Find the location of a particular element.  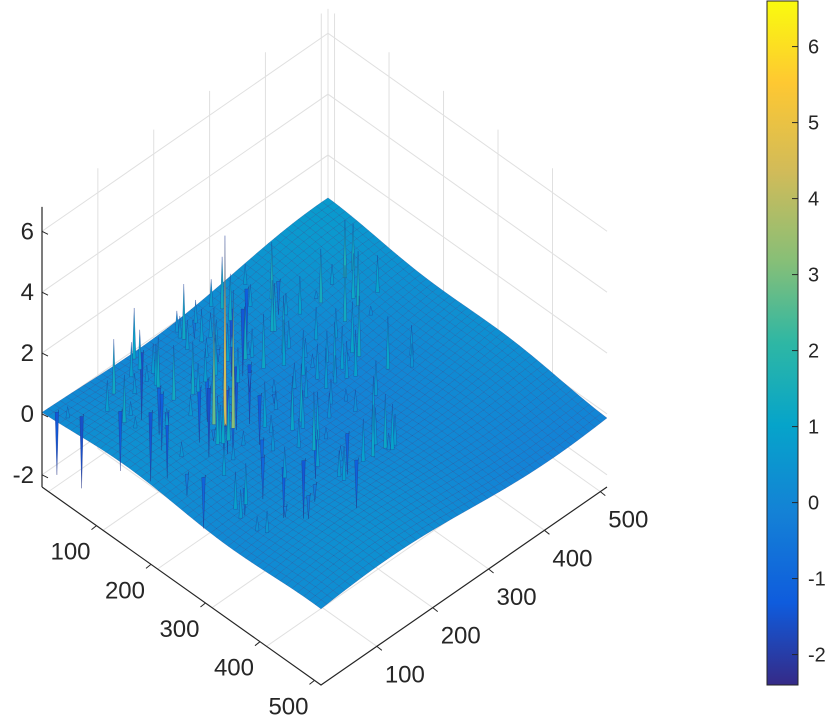

colorbar-tick-label: 1 is located at coordinates (813, 428).